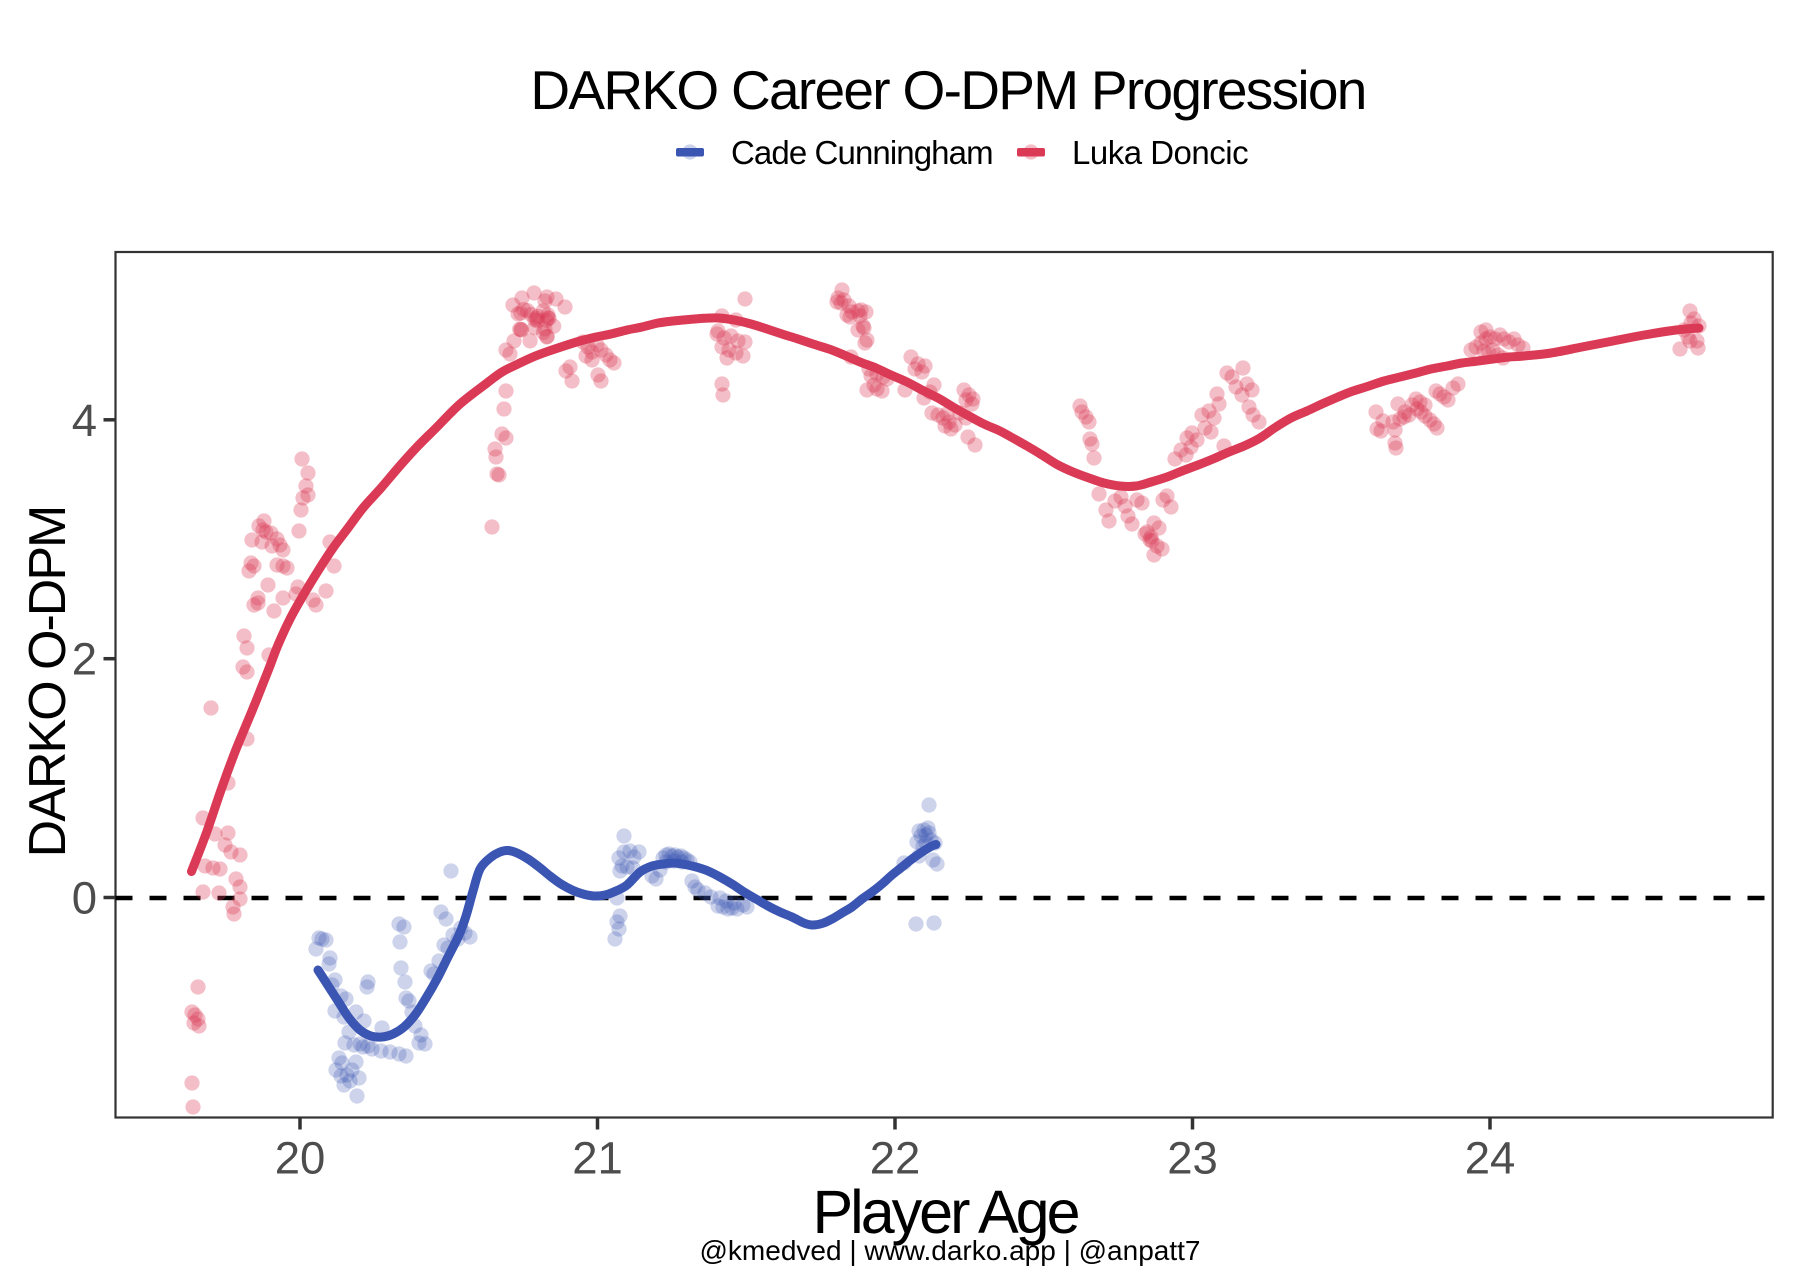 The image size is (1800, 1279). I want to click on svg-text: Player Age, so click(945, 1212).